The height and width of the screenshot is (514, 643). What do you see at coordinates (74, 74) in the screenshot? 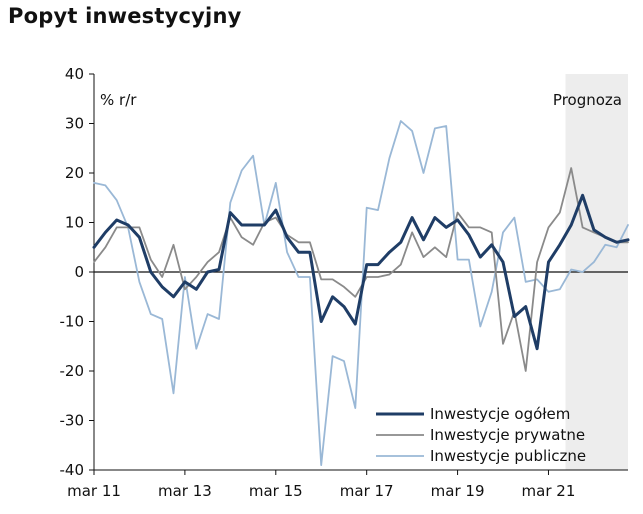
I see `y-tick-label: 40` at bounding box center [74, 74].